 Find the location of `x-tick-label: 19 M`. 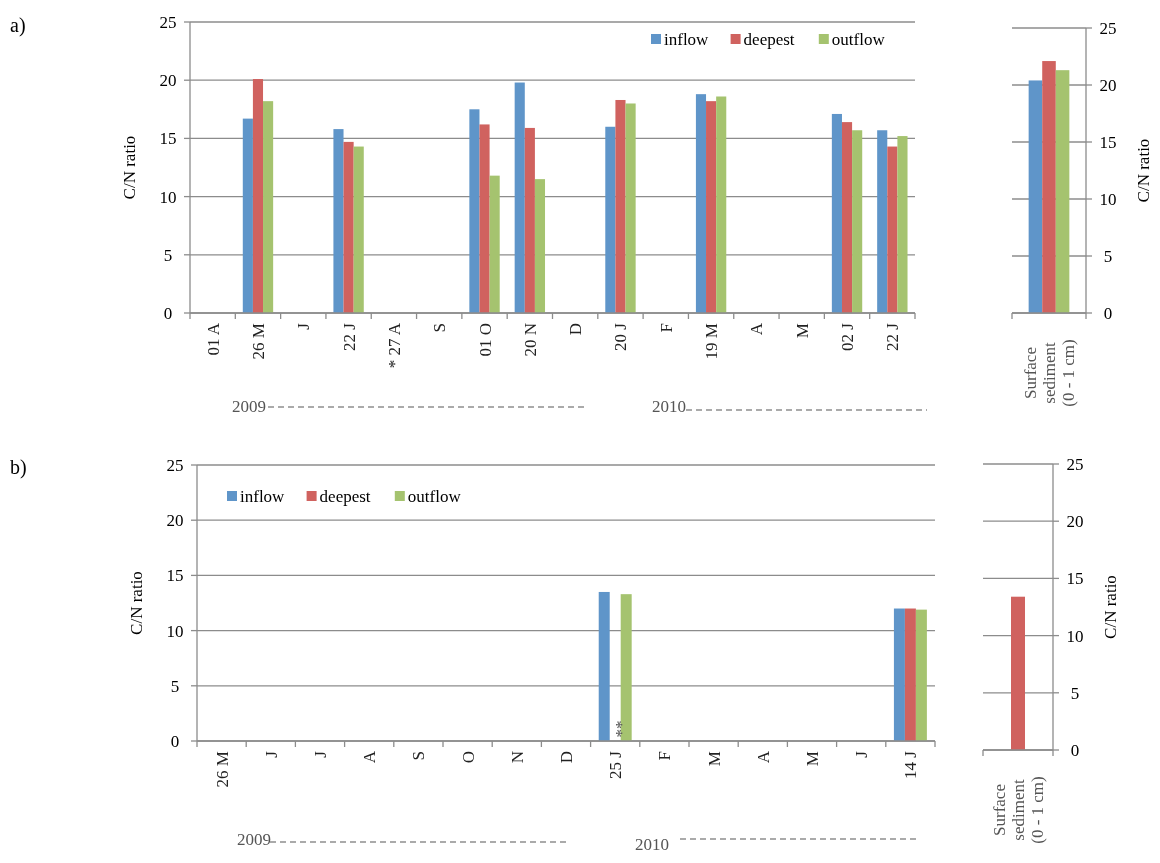

x-tick-label: 19 M is located at coordinates (712, 341).